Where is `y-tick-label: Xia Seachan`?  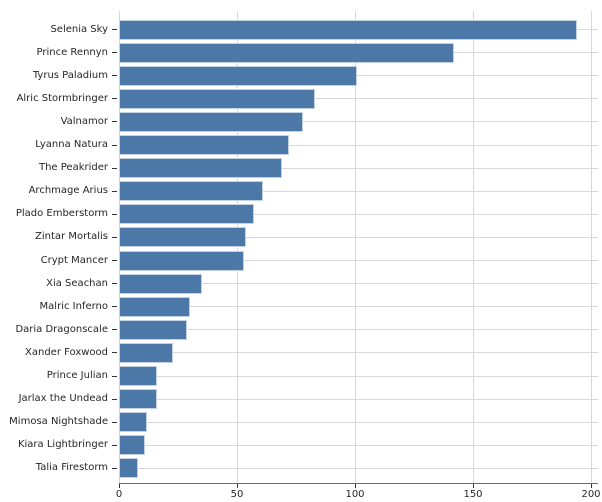
y-tick-label: Xia Seachan is located at coordinates (77, 283).